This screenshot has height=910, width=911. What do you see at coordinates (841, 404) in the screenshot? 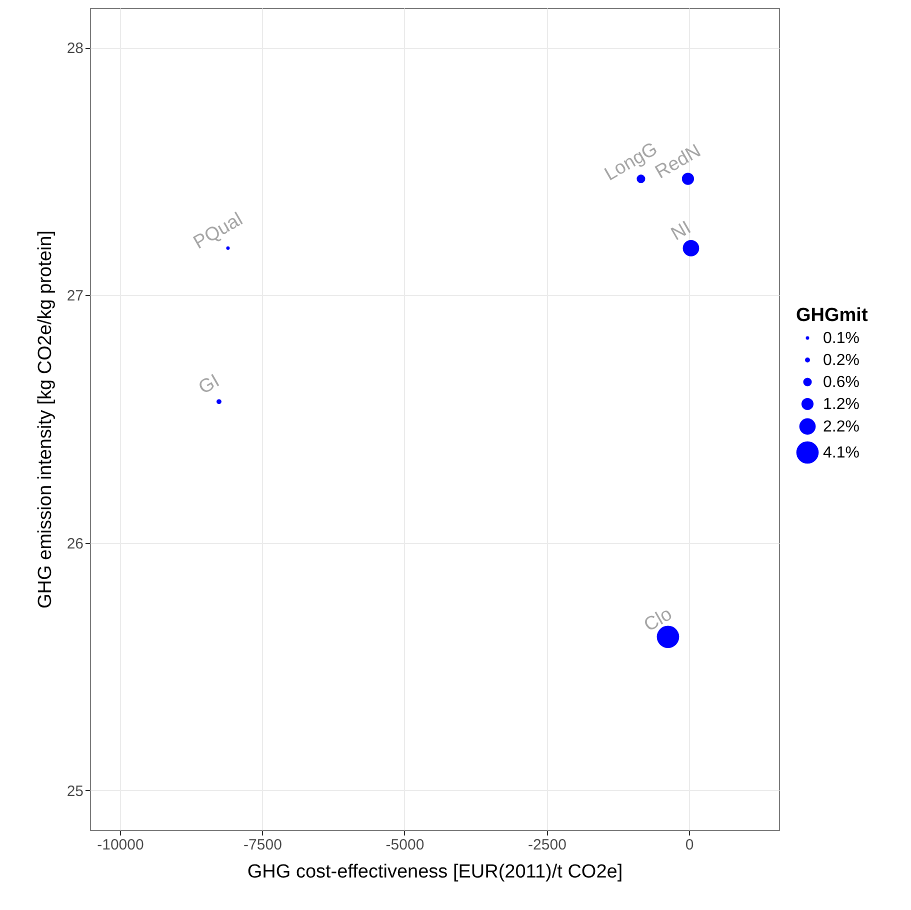
I see `legend-label: 1.2%` at bounding box center [841, 404].